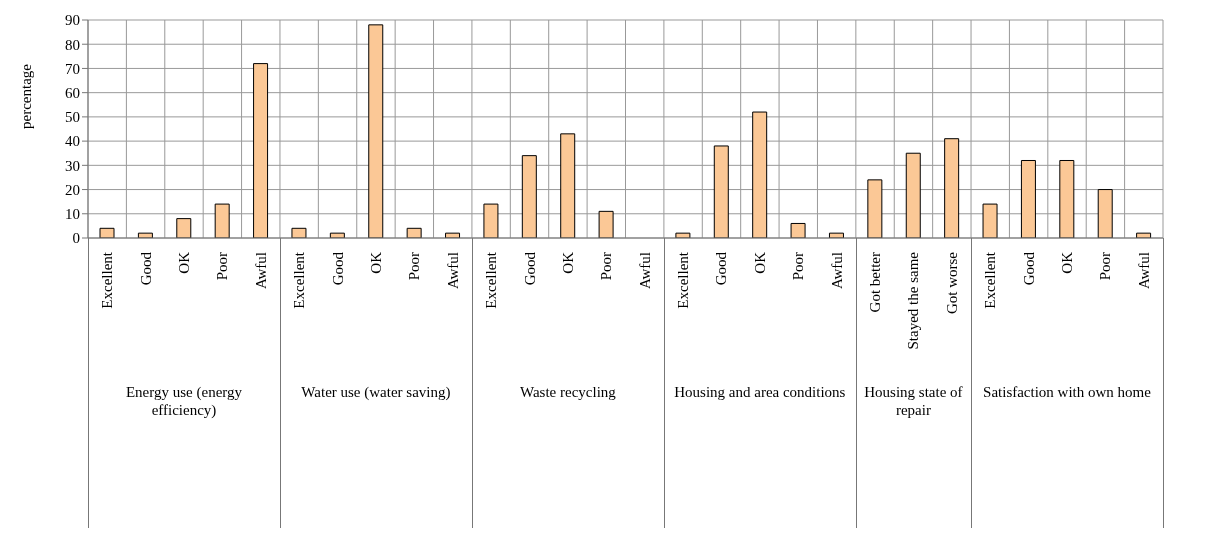  Describe the element at coordinates (183, 401) in the screenshot. I see `text: Energy use (energy efficiency)` at that location.